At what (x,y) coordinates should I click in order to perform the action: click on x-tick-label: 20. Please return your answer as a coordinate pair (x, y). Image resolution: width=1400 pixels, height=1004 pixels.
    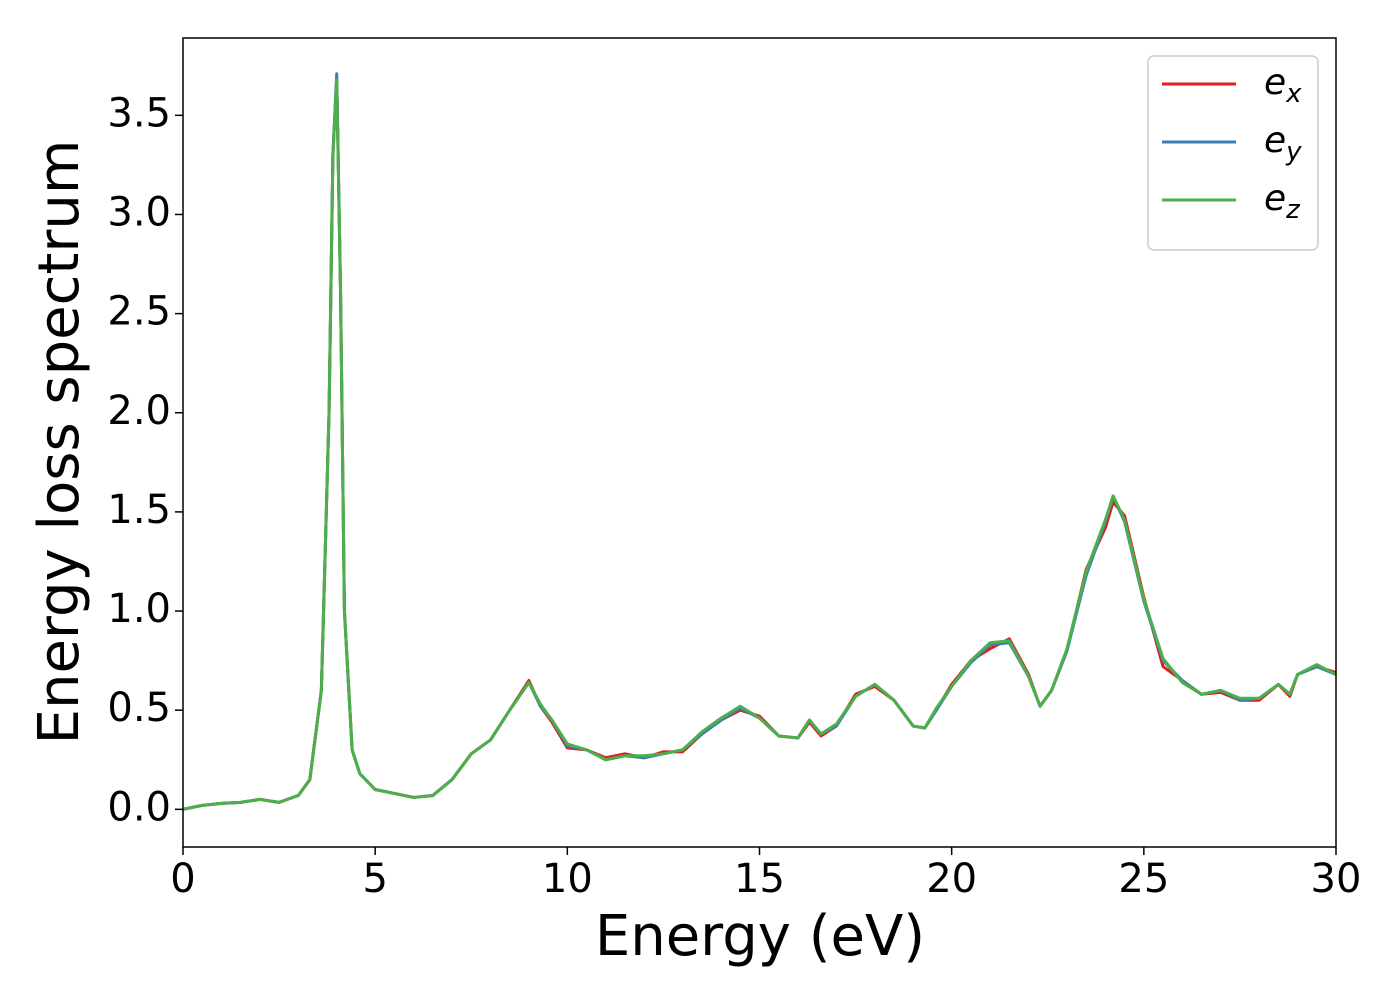
    Looking at the image, I should click on (951, 879).